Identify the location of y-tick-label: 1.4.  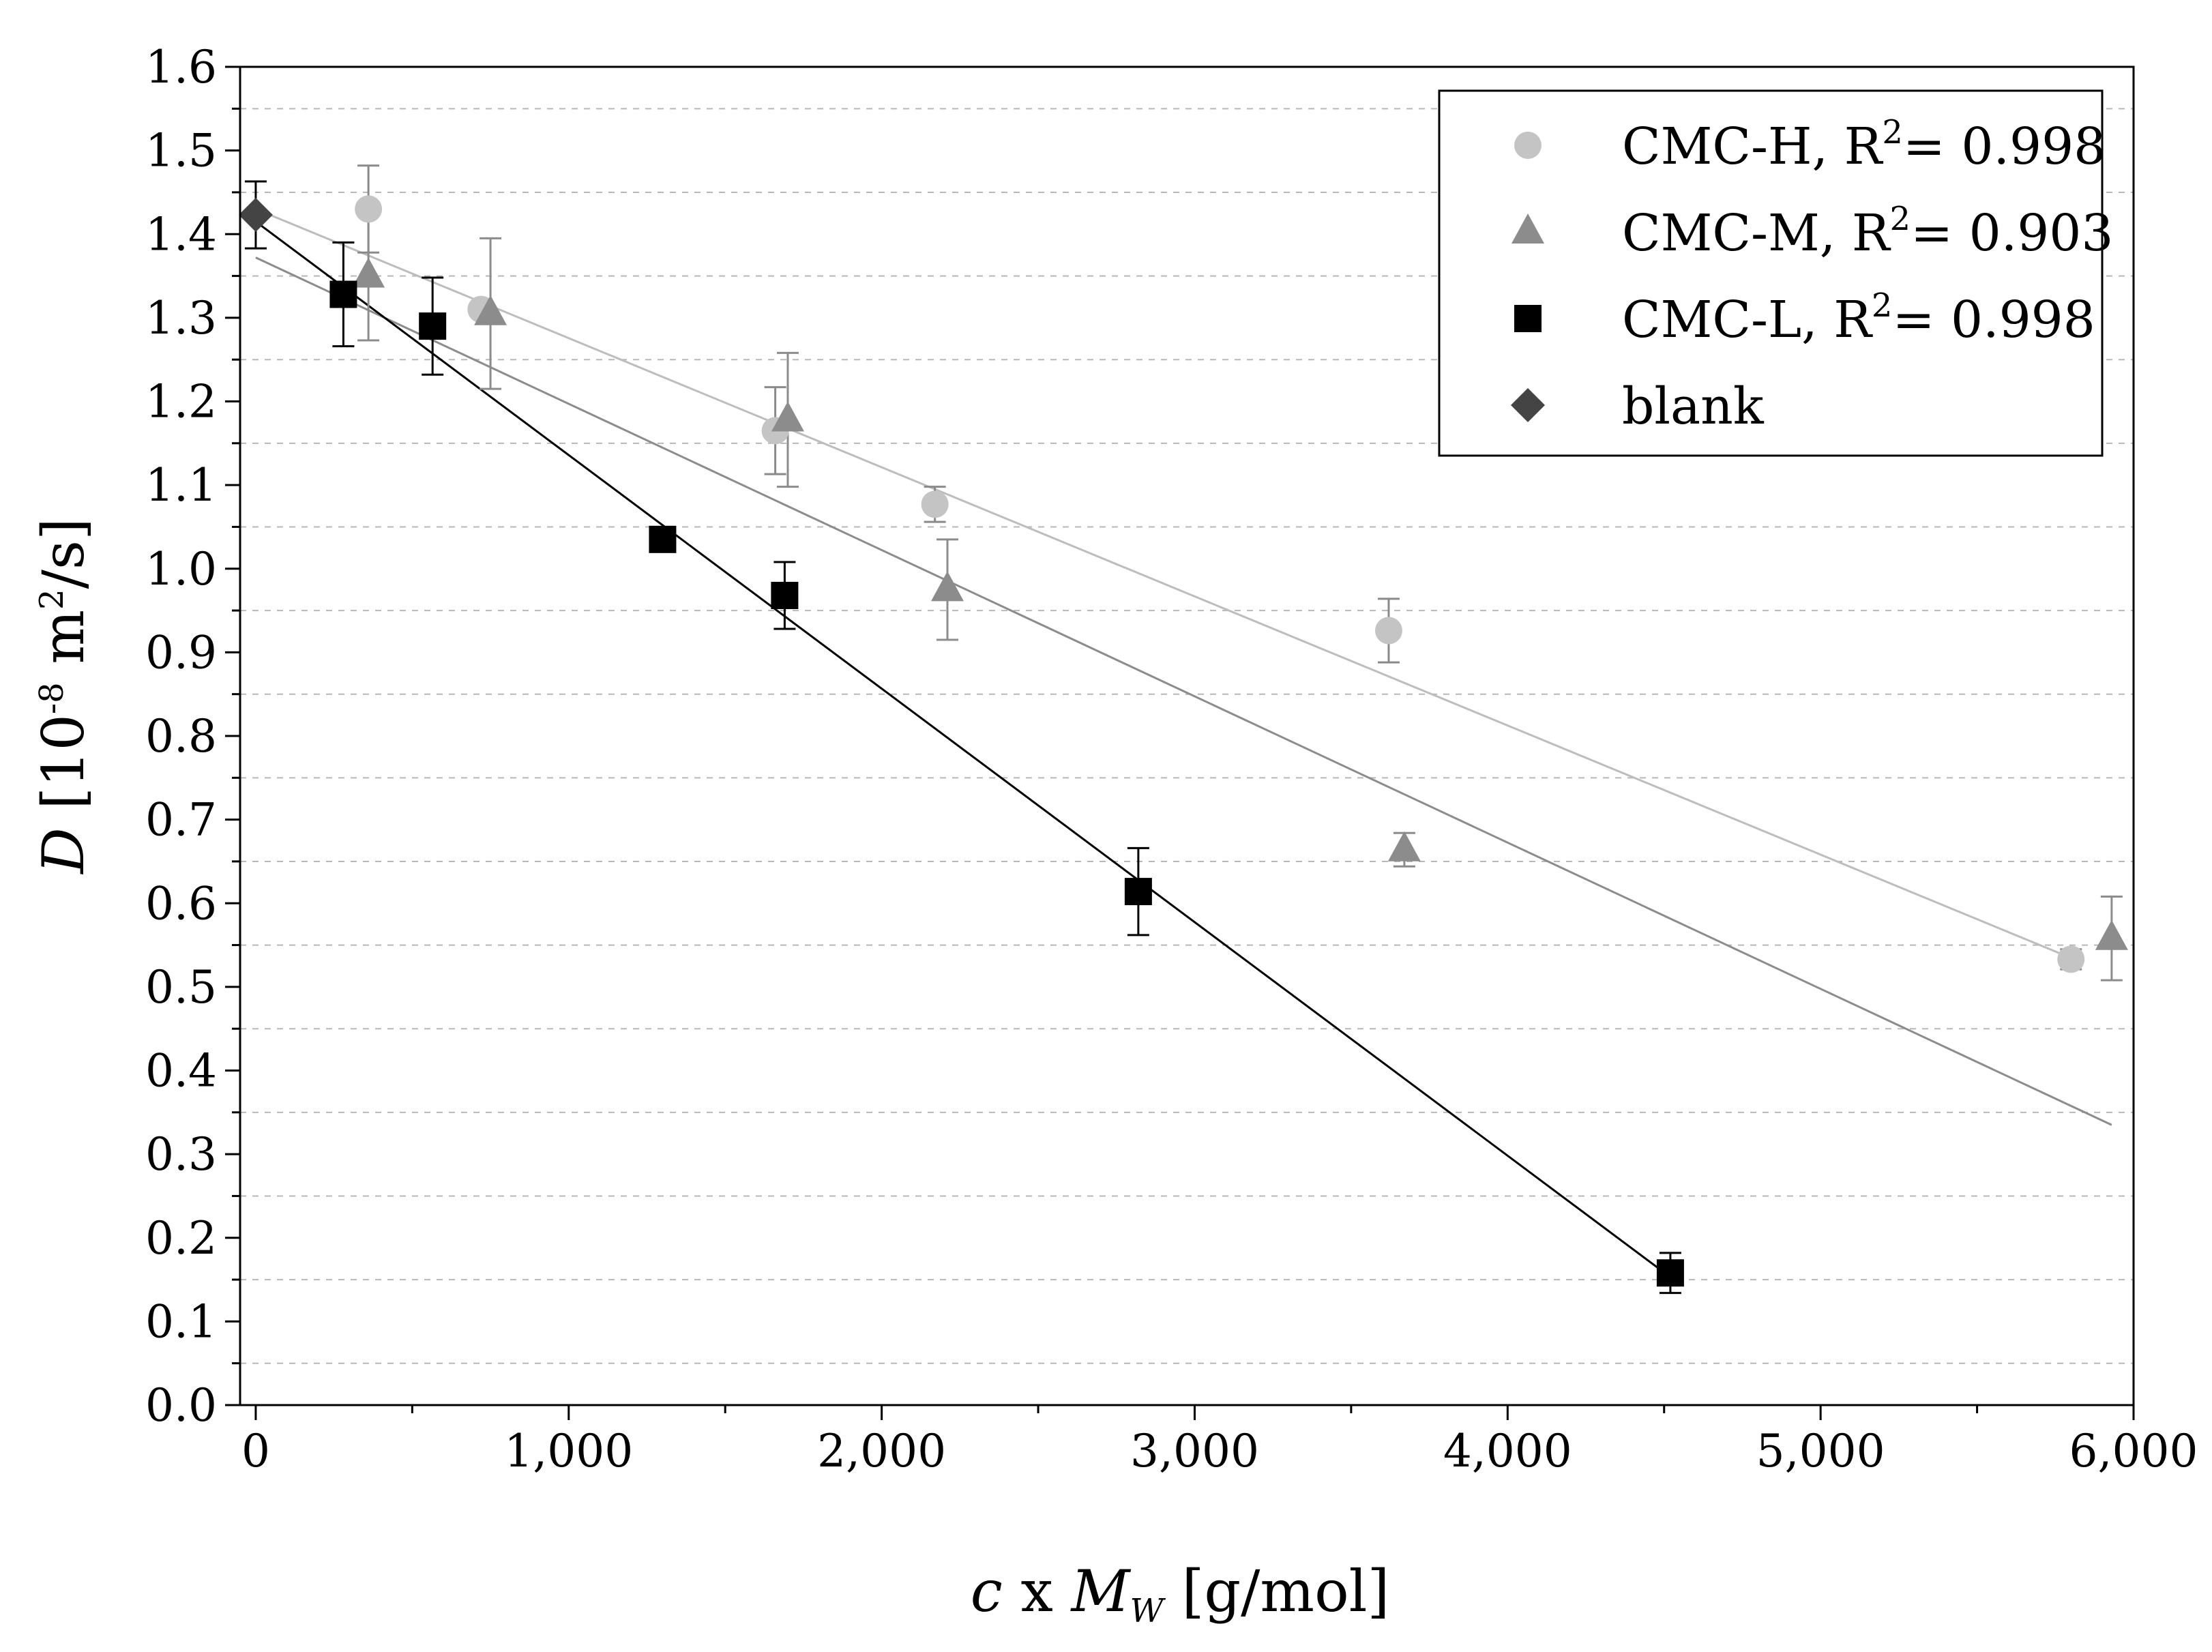
(181, 234).